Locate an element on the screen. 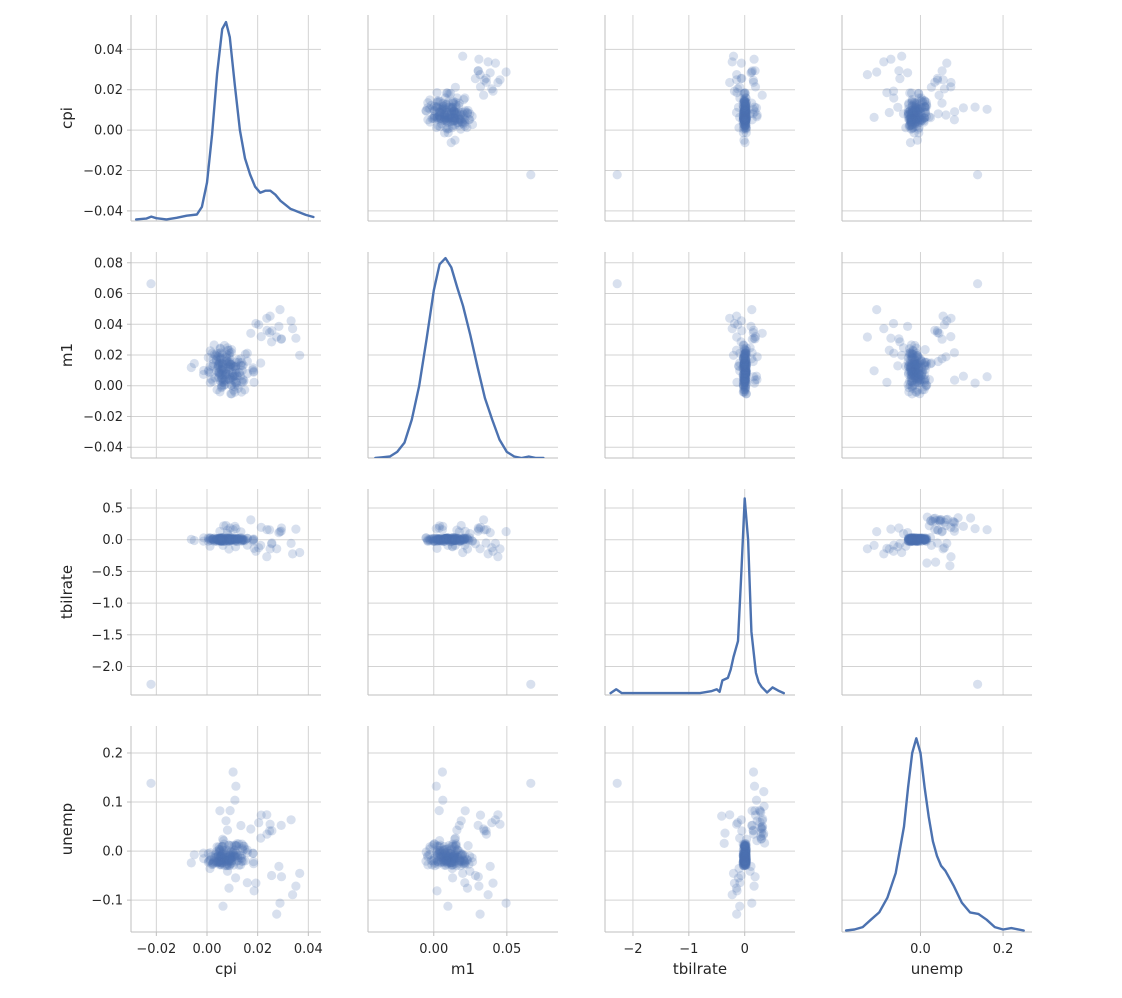 The image size is (1122, 998). x-tick-label: −0.02 is located at coordinates (156, 949).